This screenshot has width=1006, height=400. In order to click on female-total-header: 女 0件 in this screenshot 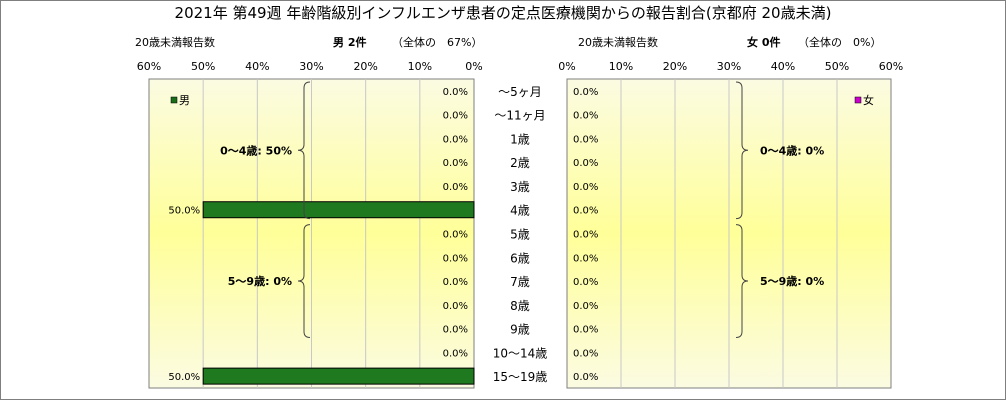, I will do `click(764, 42)`.